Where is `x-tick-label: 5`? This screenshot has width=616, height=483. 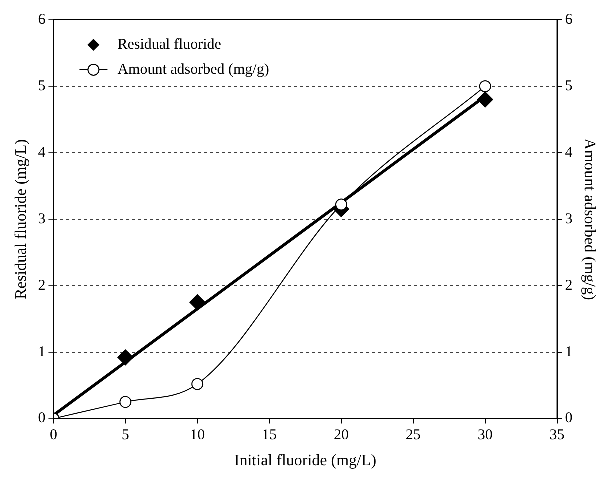
x-tick-label: 5 is located at coordinates (126, 436).